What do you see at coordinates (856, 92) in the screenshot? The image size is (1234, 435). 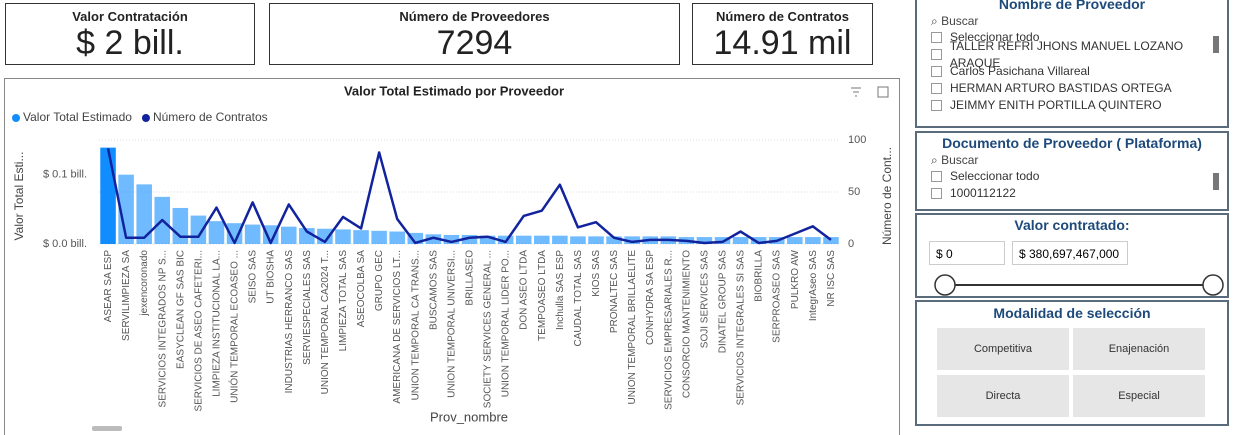 I see `filter-icon` at bounding box center [856, 92].